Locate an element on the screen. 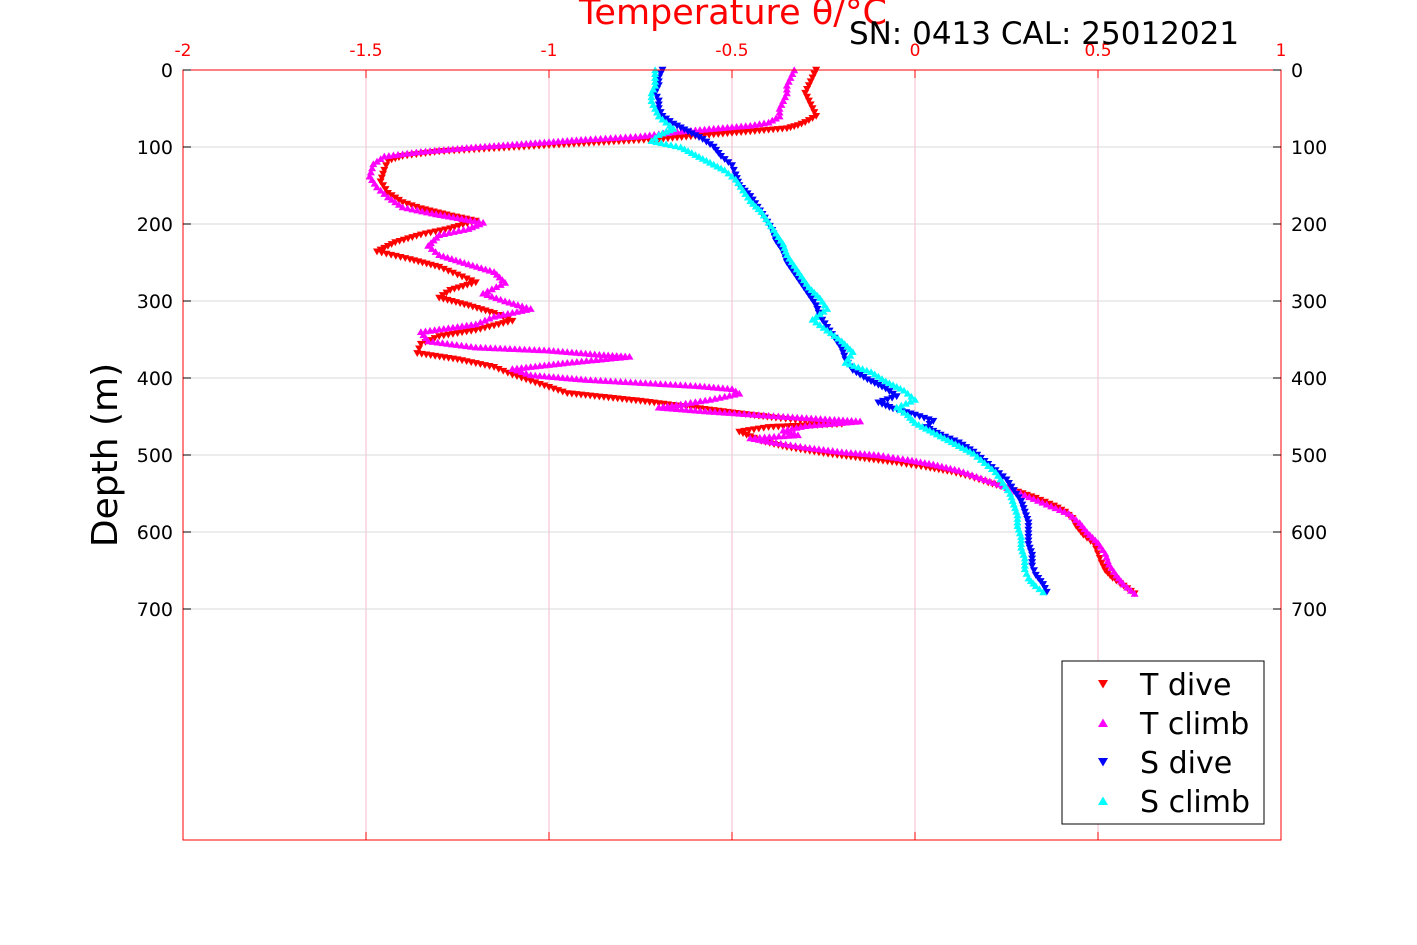  legend: T dive T climb S dive S climb is located at coordinates (1163, 742).